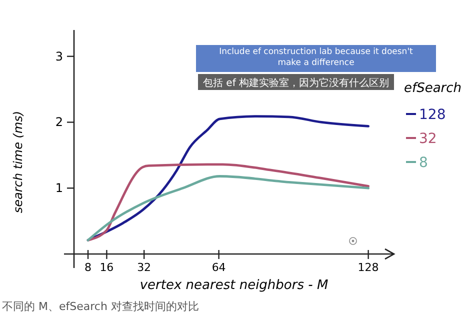 The image size is (474, 322). Describe the element at coordinates (100, 306) in the screenshot. I see `text: 不同的 M、efSearch 对查找时间的对比` at that location.